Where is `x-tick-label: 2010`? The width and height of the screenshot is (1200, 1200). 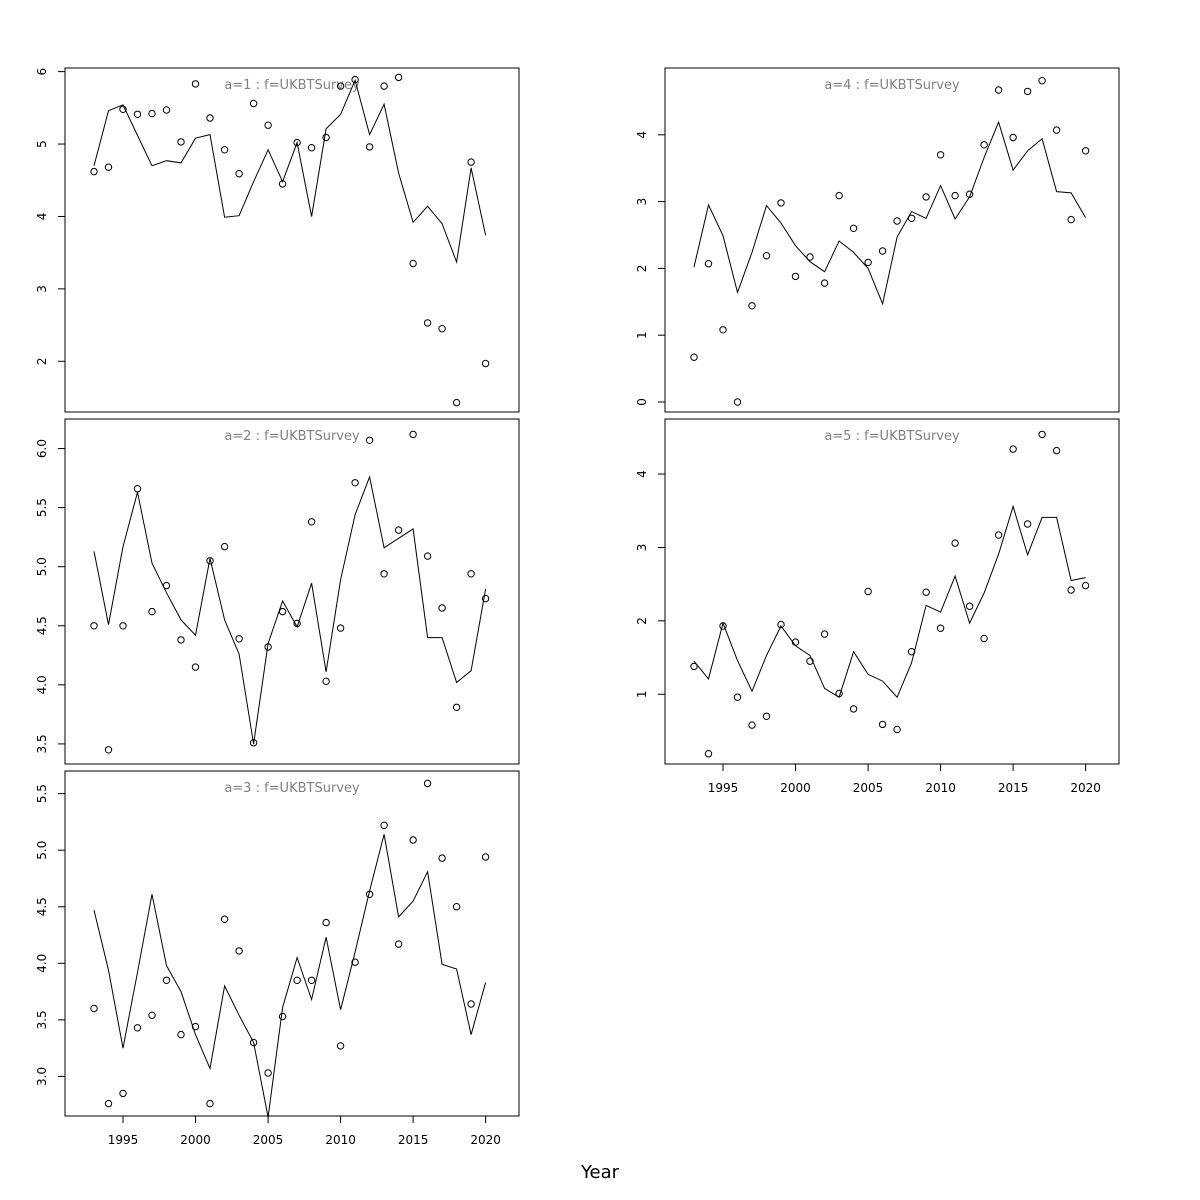 x-tick-label: 2010 is located at coordinates (940, 788).